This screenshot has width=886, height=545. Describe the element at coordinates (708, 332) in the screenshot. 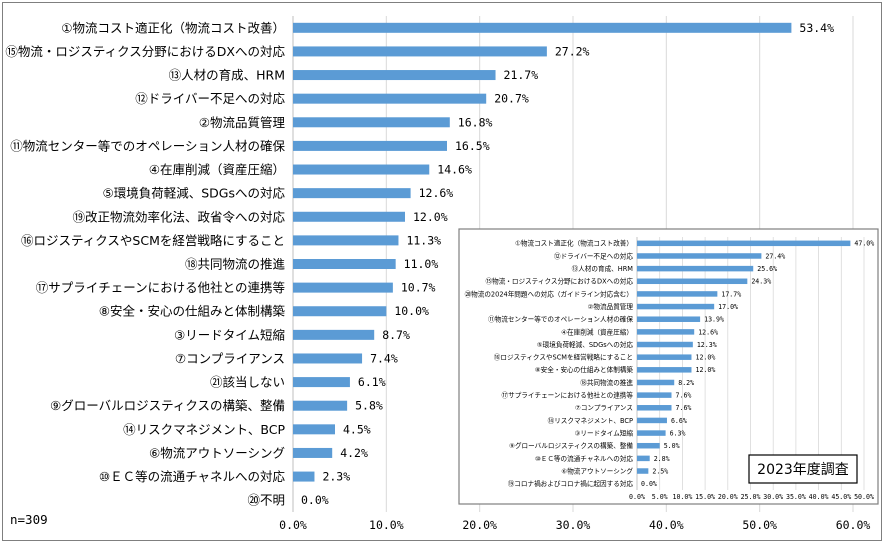

I see `inset-value-label: 12.6%` at that location.